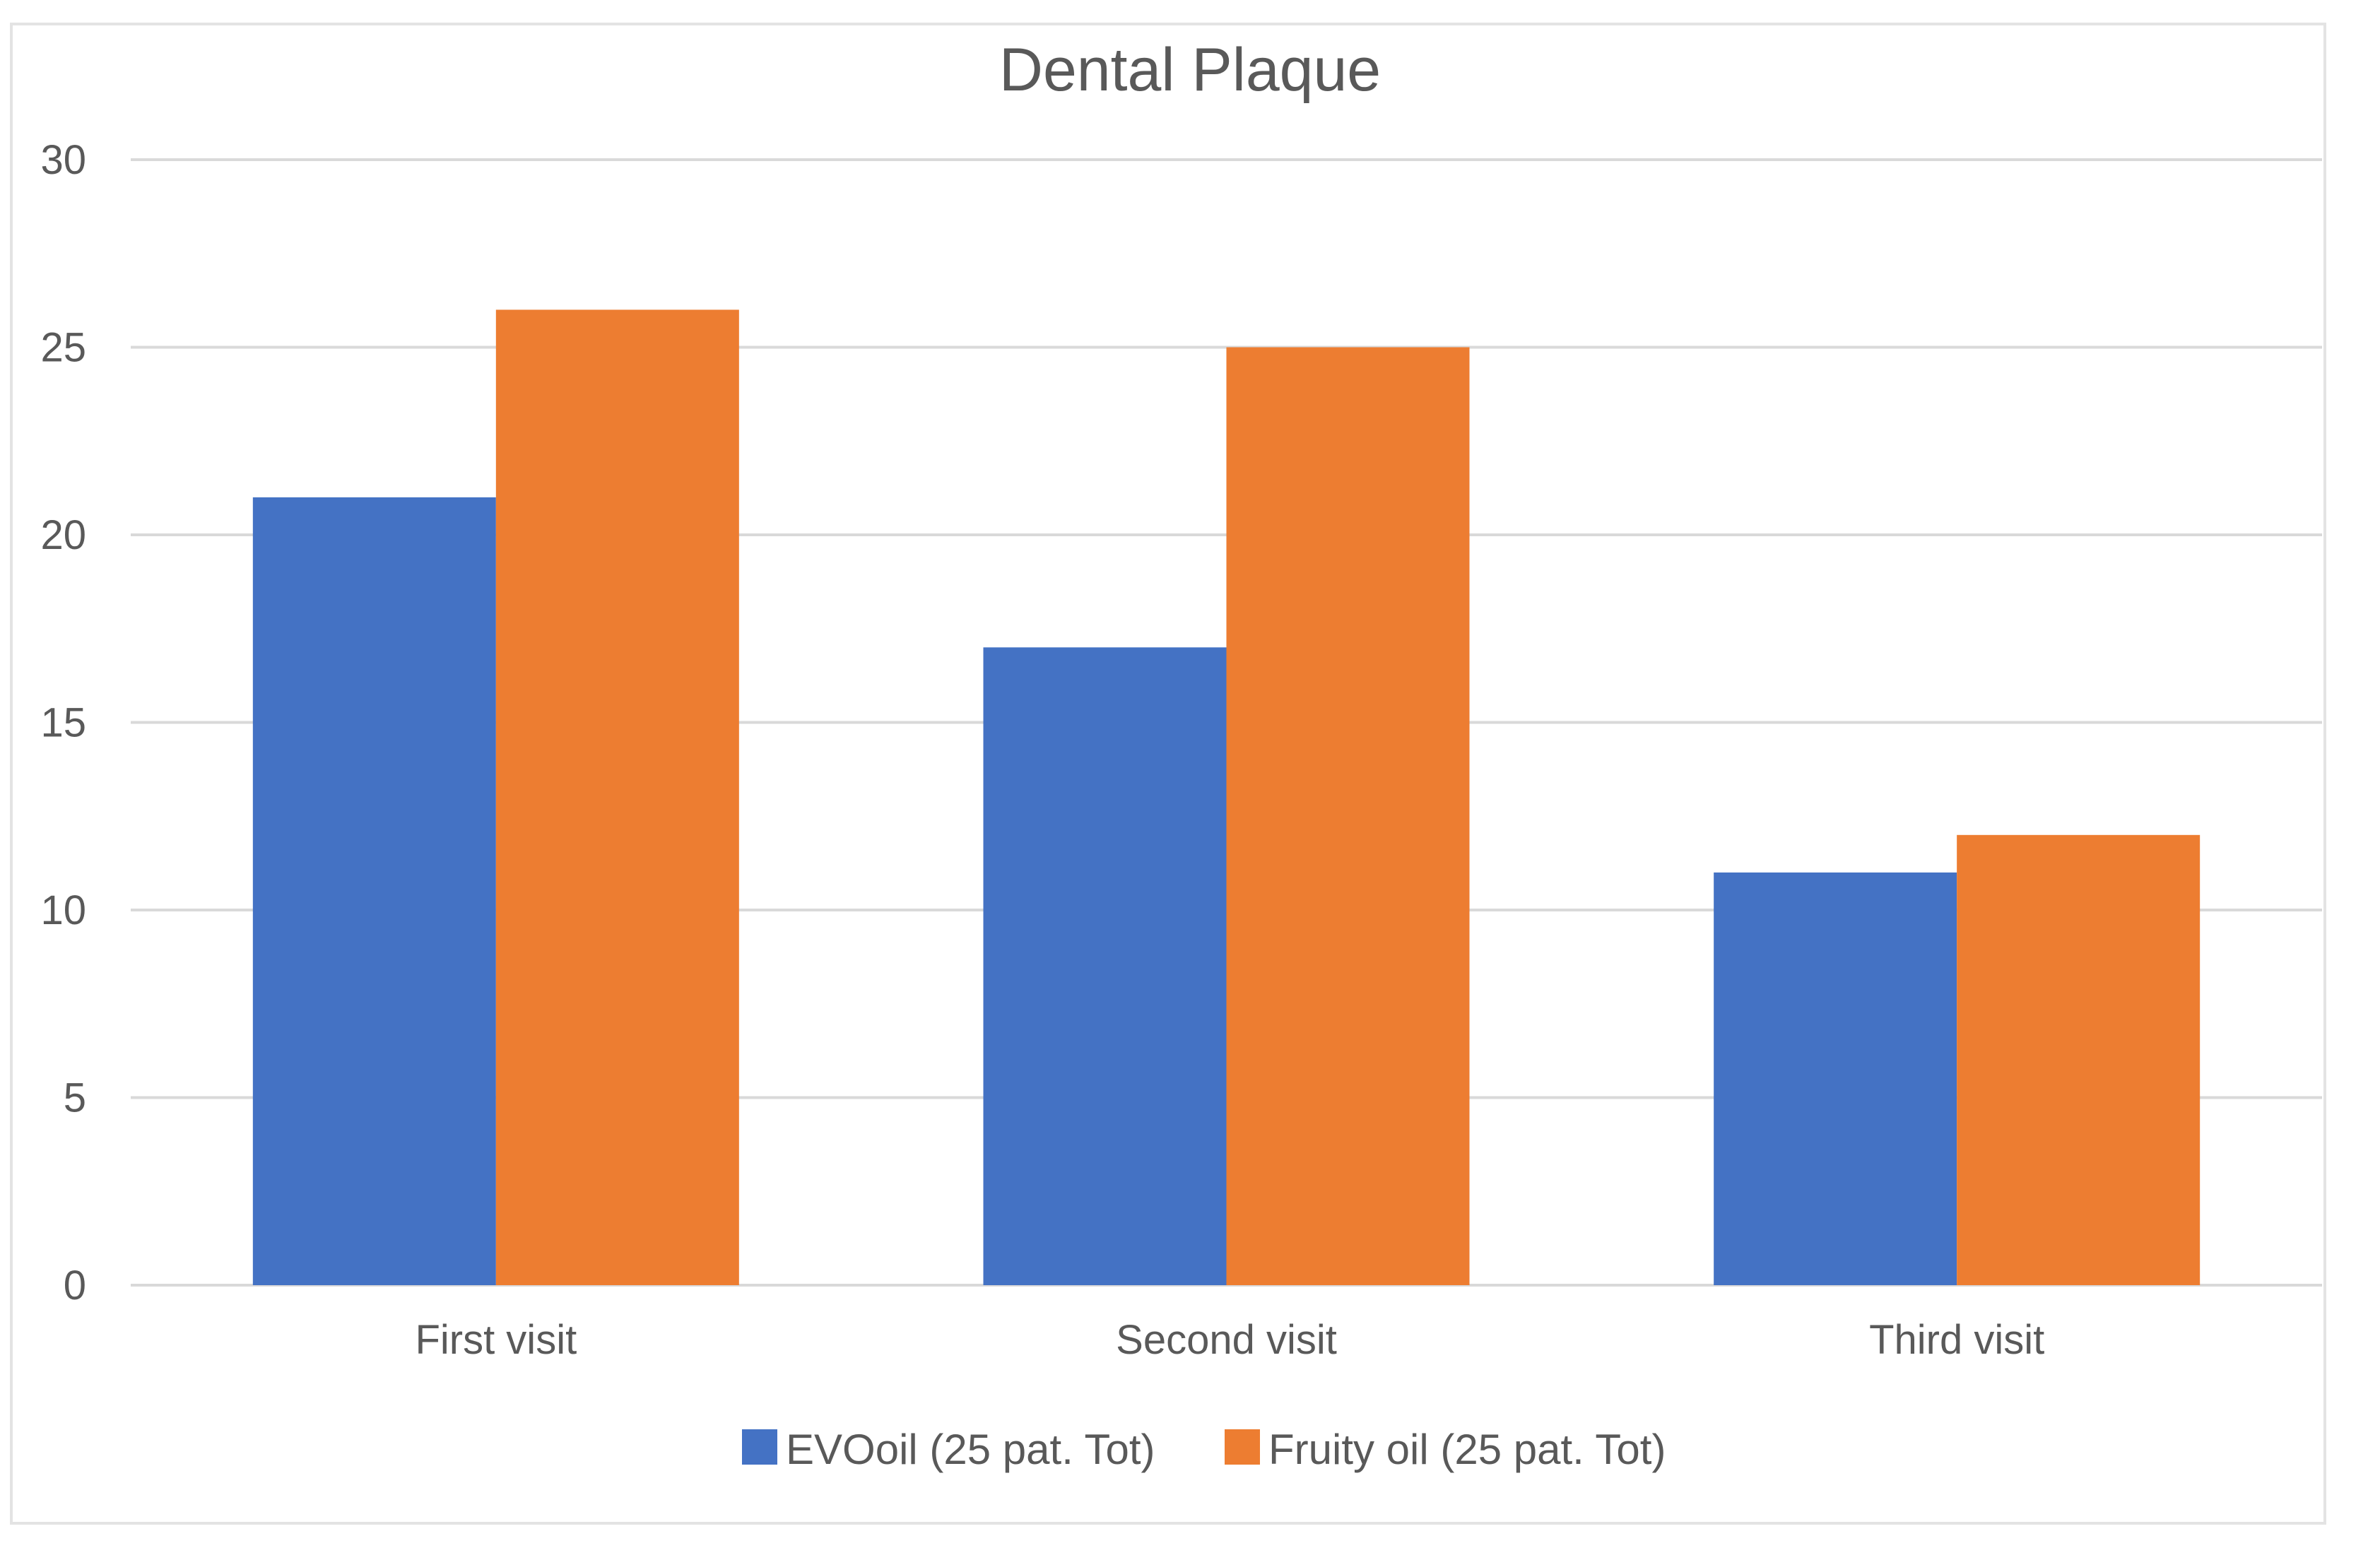  What do you see at coordinates (1957, 1340) in the screenshot?
I see `x-category-label: Third visit` at bounding box center [1957, 1340].